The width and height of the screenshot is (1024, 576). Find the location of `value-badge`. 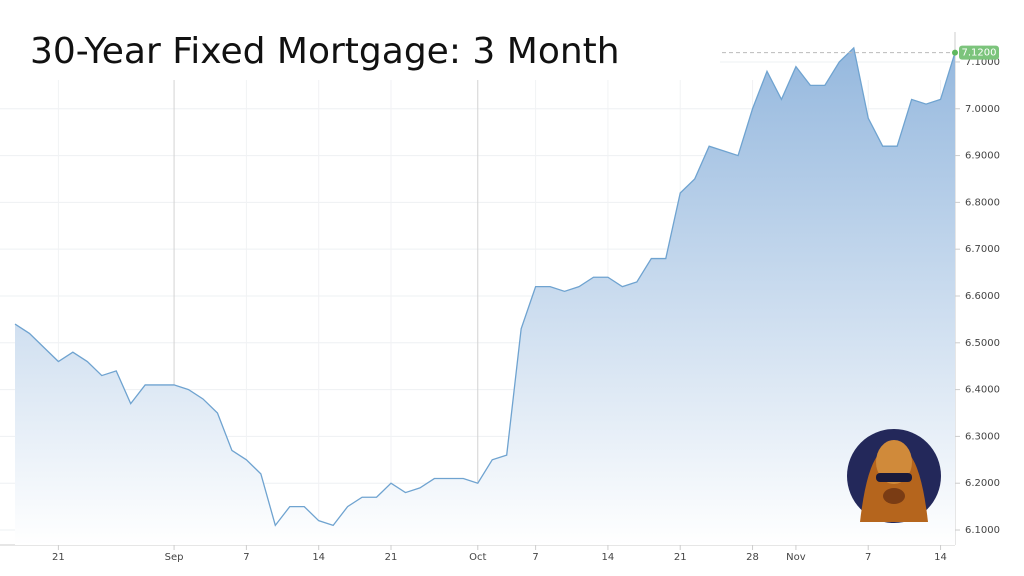

value-badge is located at coordinates (979, 52).